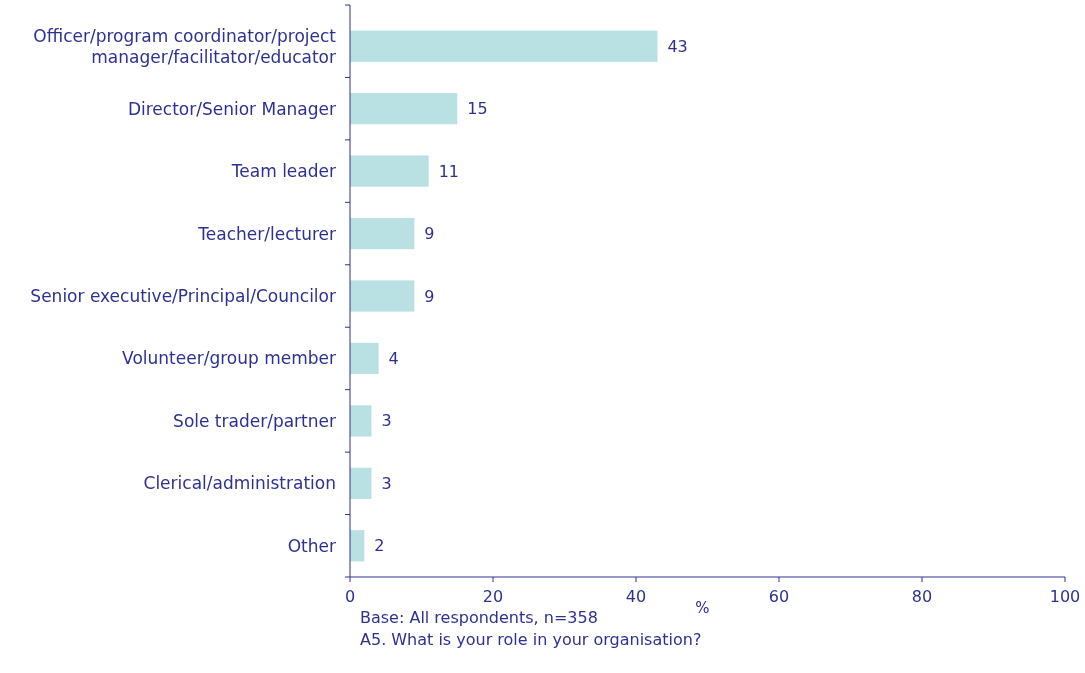  Describe the element at coordinates (477, 109) in the screenshot. I see `data-label: 15` at that location.